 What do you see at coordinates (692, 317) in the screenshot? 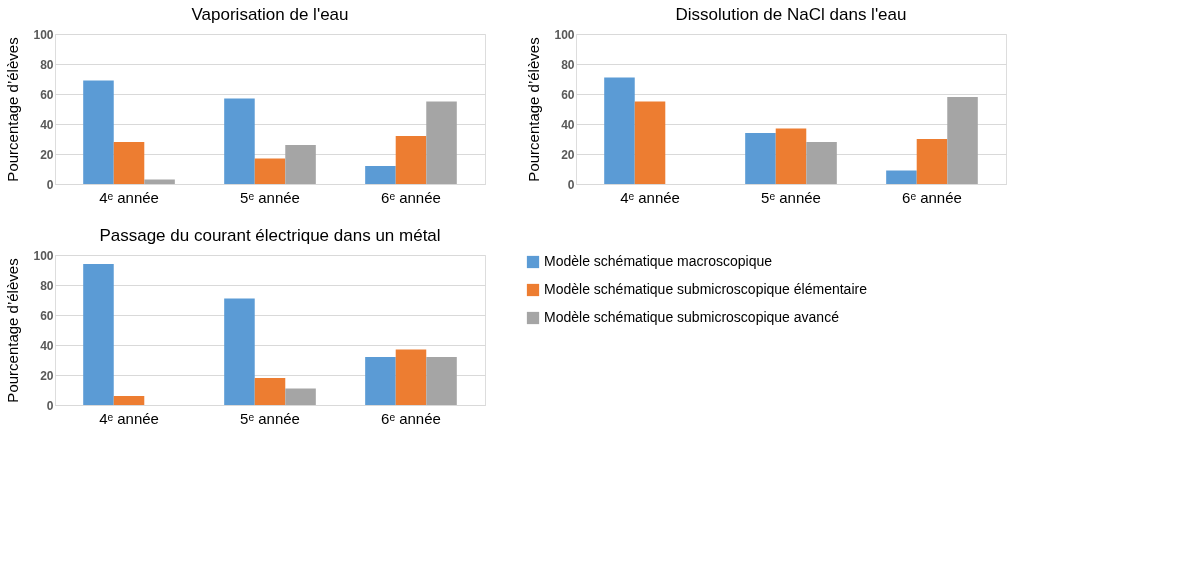
I see `legend-label: Modèle schématique submicroscopique avancé` at bounding box center [692, 317].